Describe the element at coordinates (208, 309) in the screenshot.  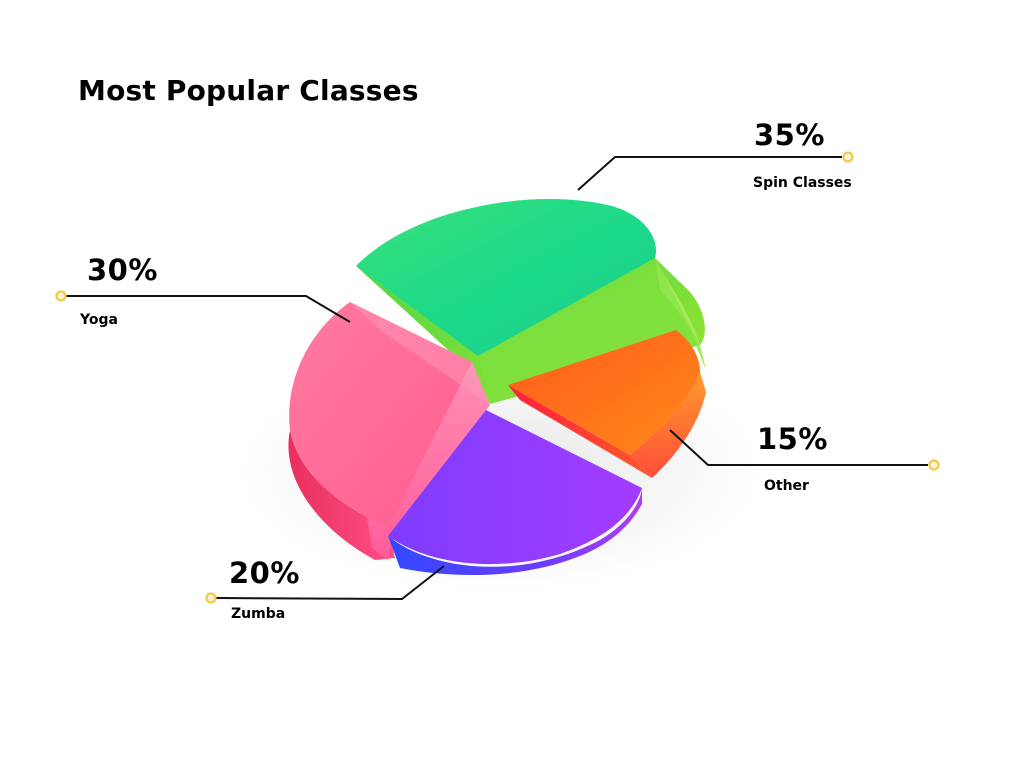
I see `leader-line-yoga` at that location.